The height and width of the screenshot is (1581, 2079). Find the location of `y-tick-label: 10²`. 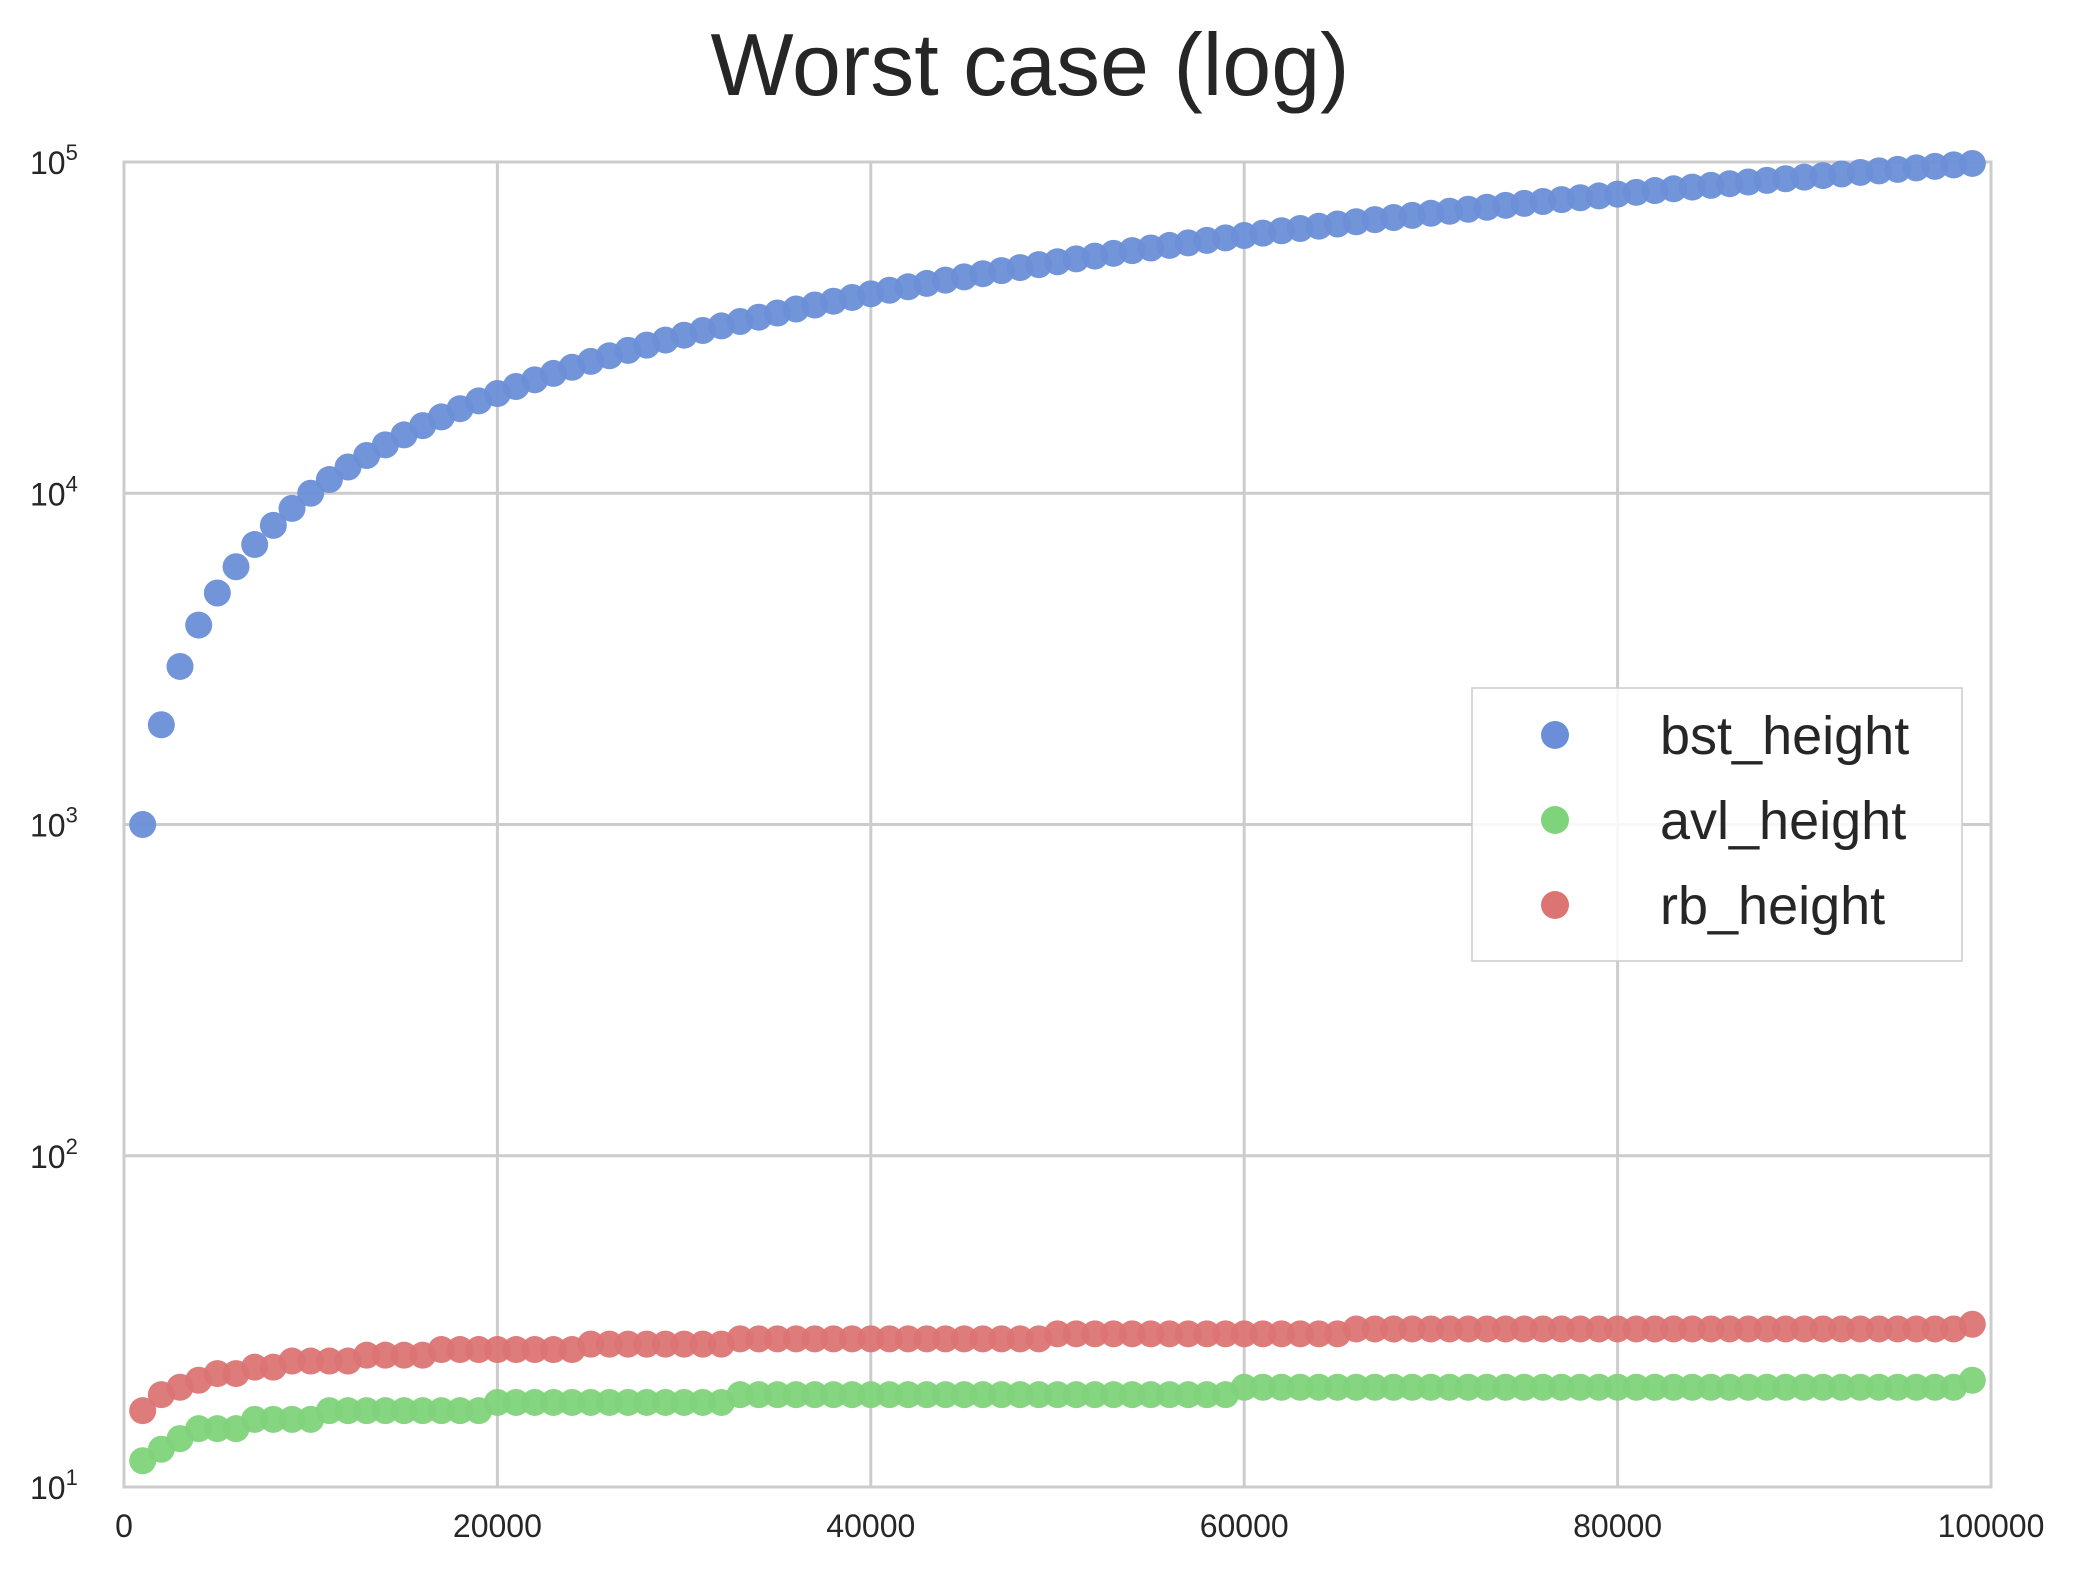

y-tick-label: 10² is located at coordinates (54, 1154).